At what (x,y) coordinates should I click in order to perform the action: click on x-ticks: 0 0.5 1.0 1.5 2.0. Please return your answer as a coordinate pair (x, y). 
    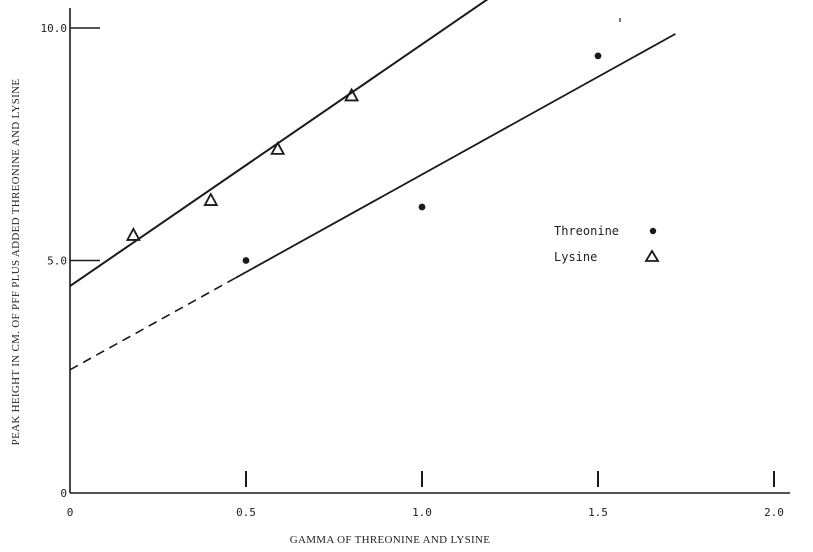
    Looking at the image, I should click on (425, 495).